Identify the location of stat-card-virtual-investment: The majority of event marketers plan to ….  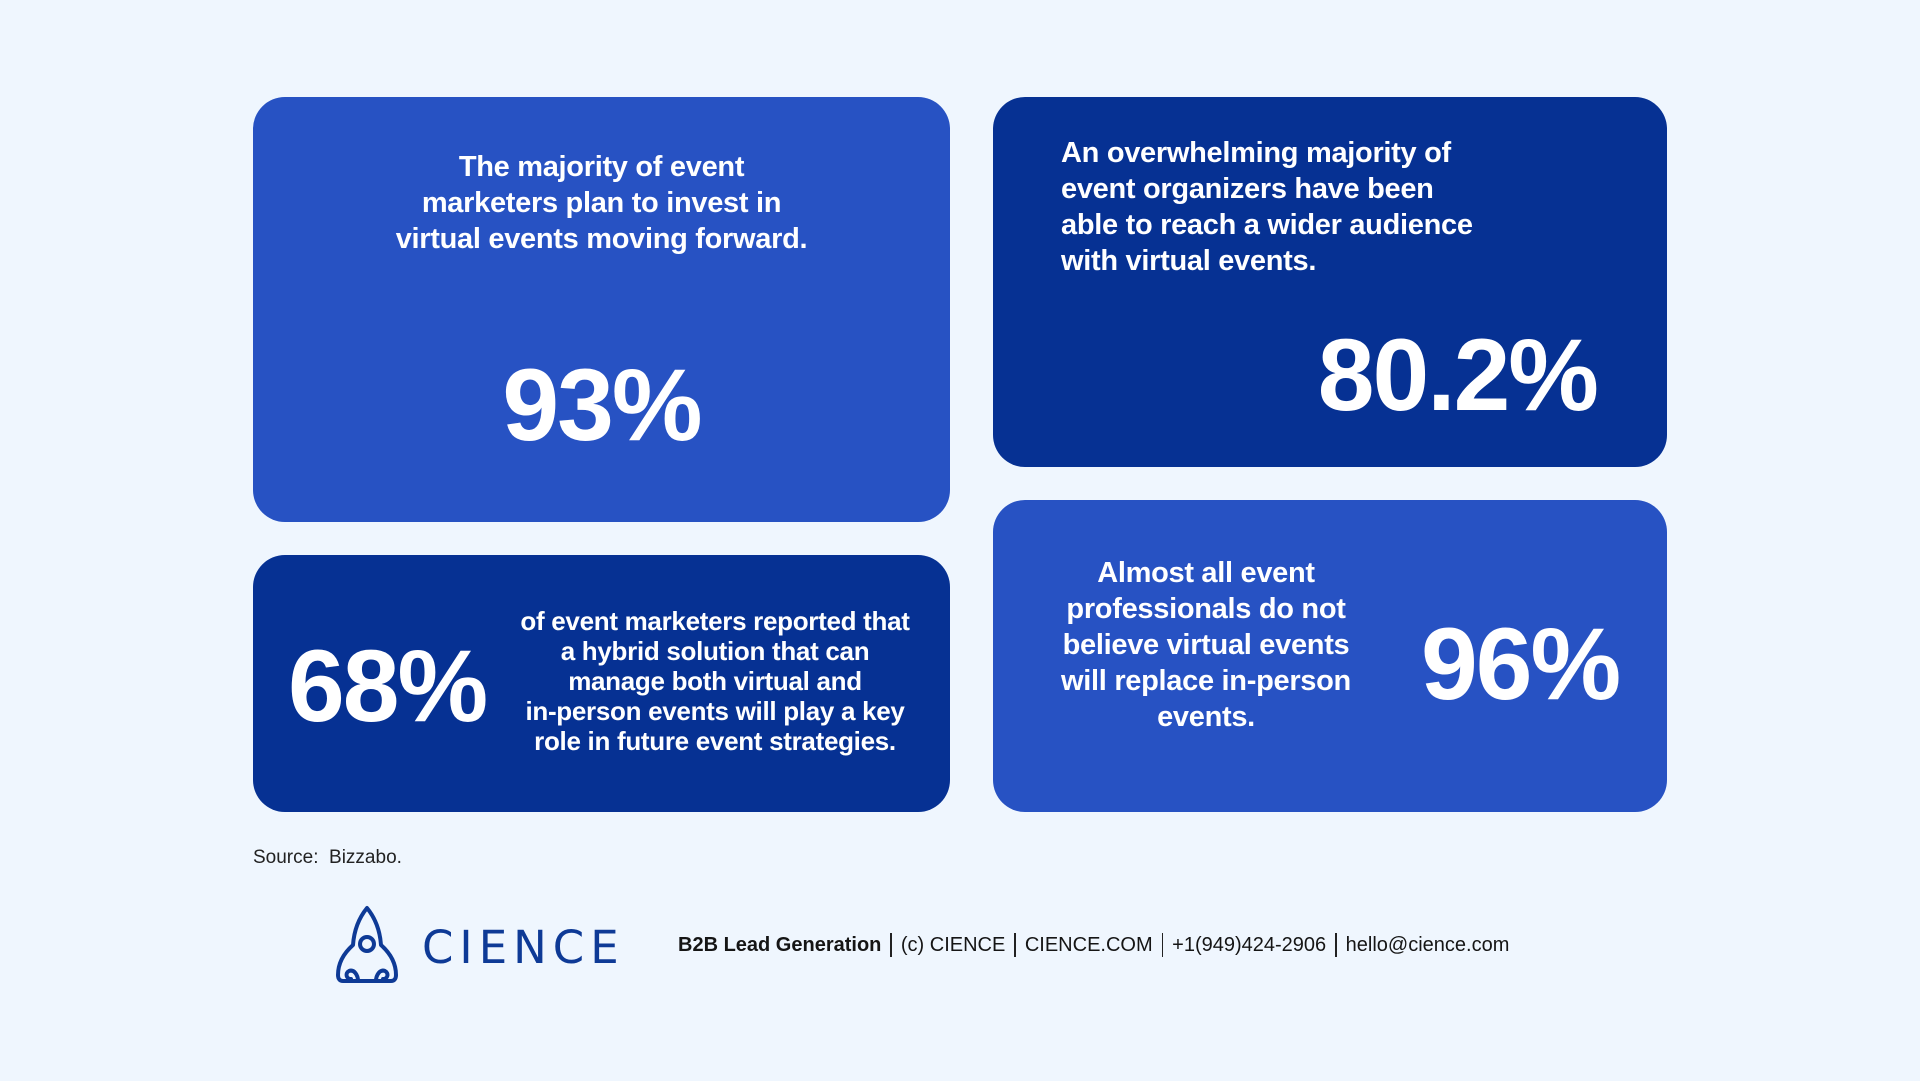
(601, 309).